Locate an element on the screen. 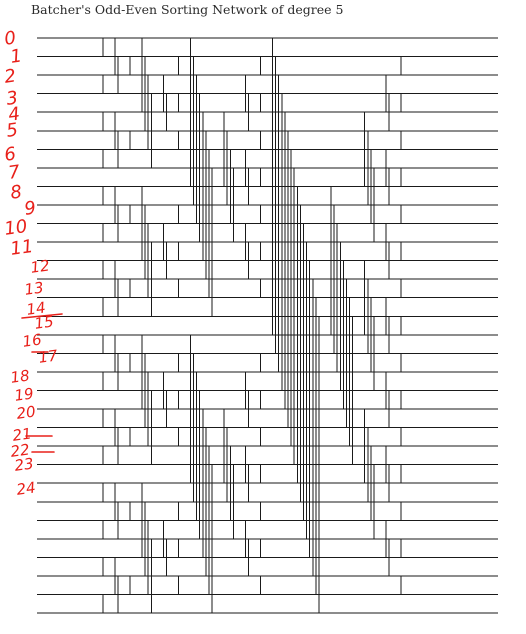 Image resolution: width=526 pixels, height=634 pixels. annotation-label-21: 21 is located at coordinates (21, 434).